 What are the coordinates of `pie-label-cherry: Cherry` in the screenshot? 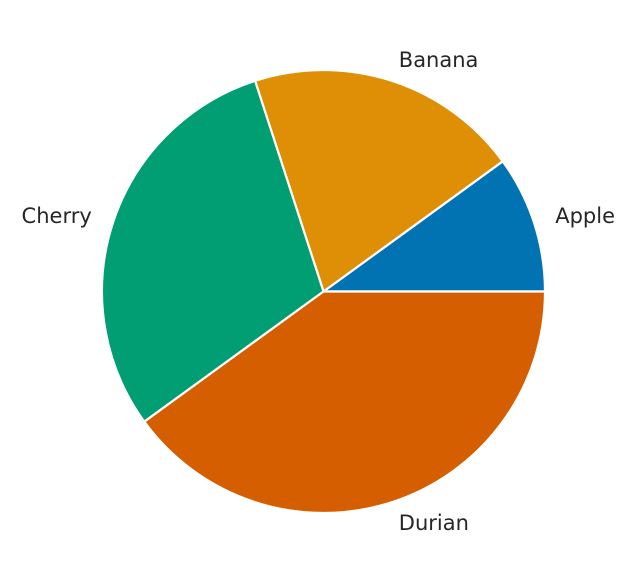 It's located at (57, 216).